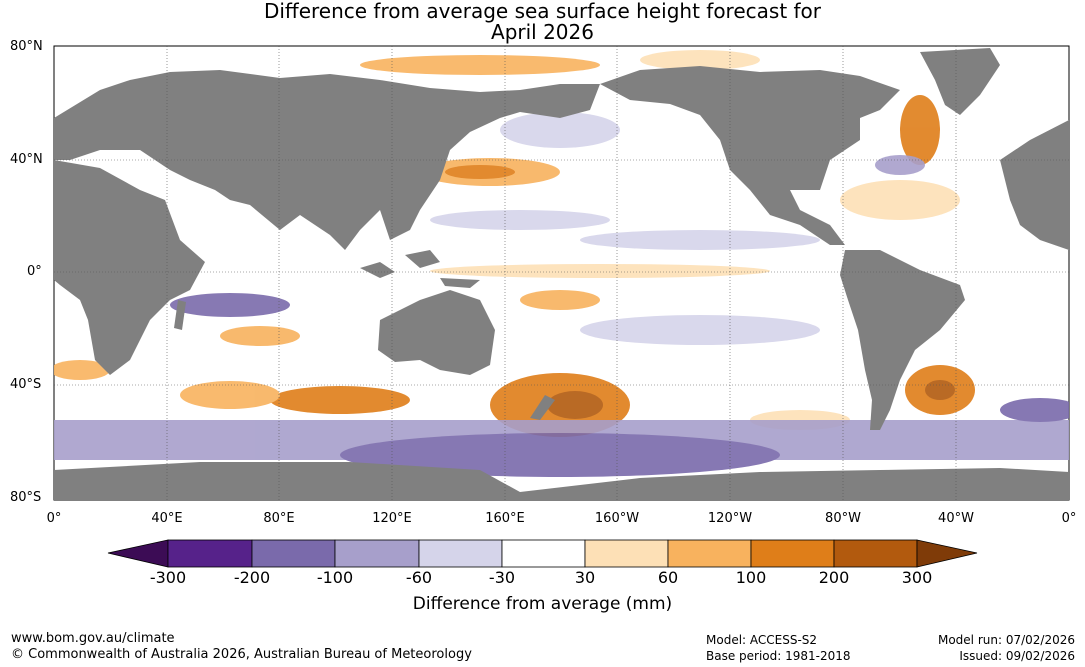 This screenshot has width=1085, height=667. Describe the element at coordinates (585, 577) in the screenshot. I see `colorbar-tick: 30` at that location.